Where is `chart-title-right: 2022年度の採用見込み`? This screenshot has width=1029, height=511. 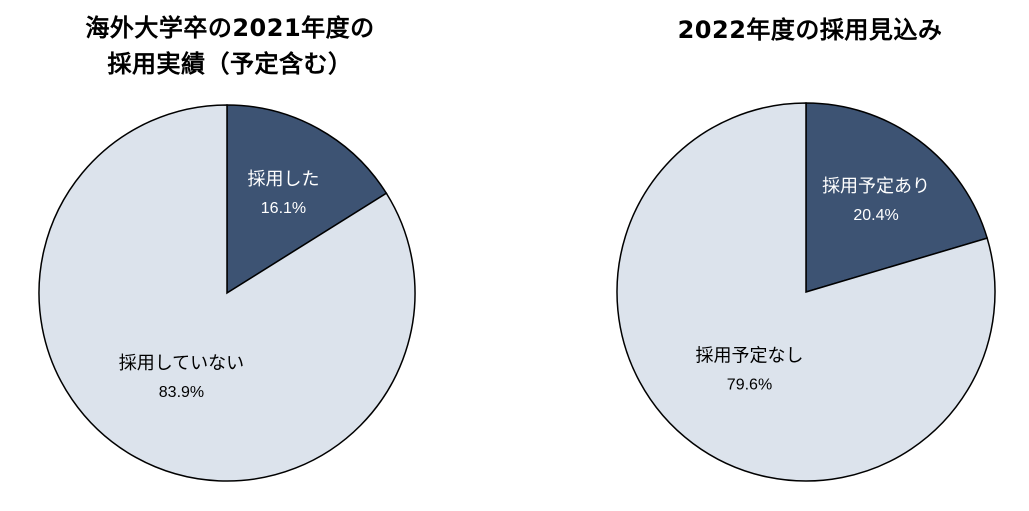 chart-title-right: 2022年度の採用見込み is located at coordinates (810, 30).